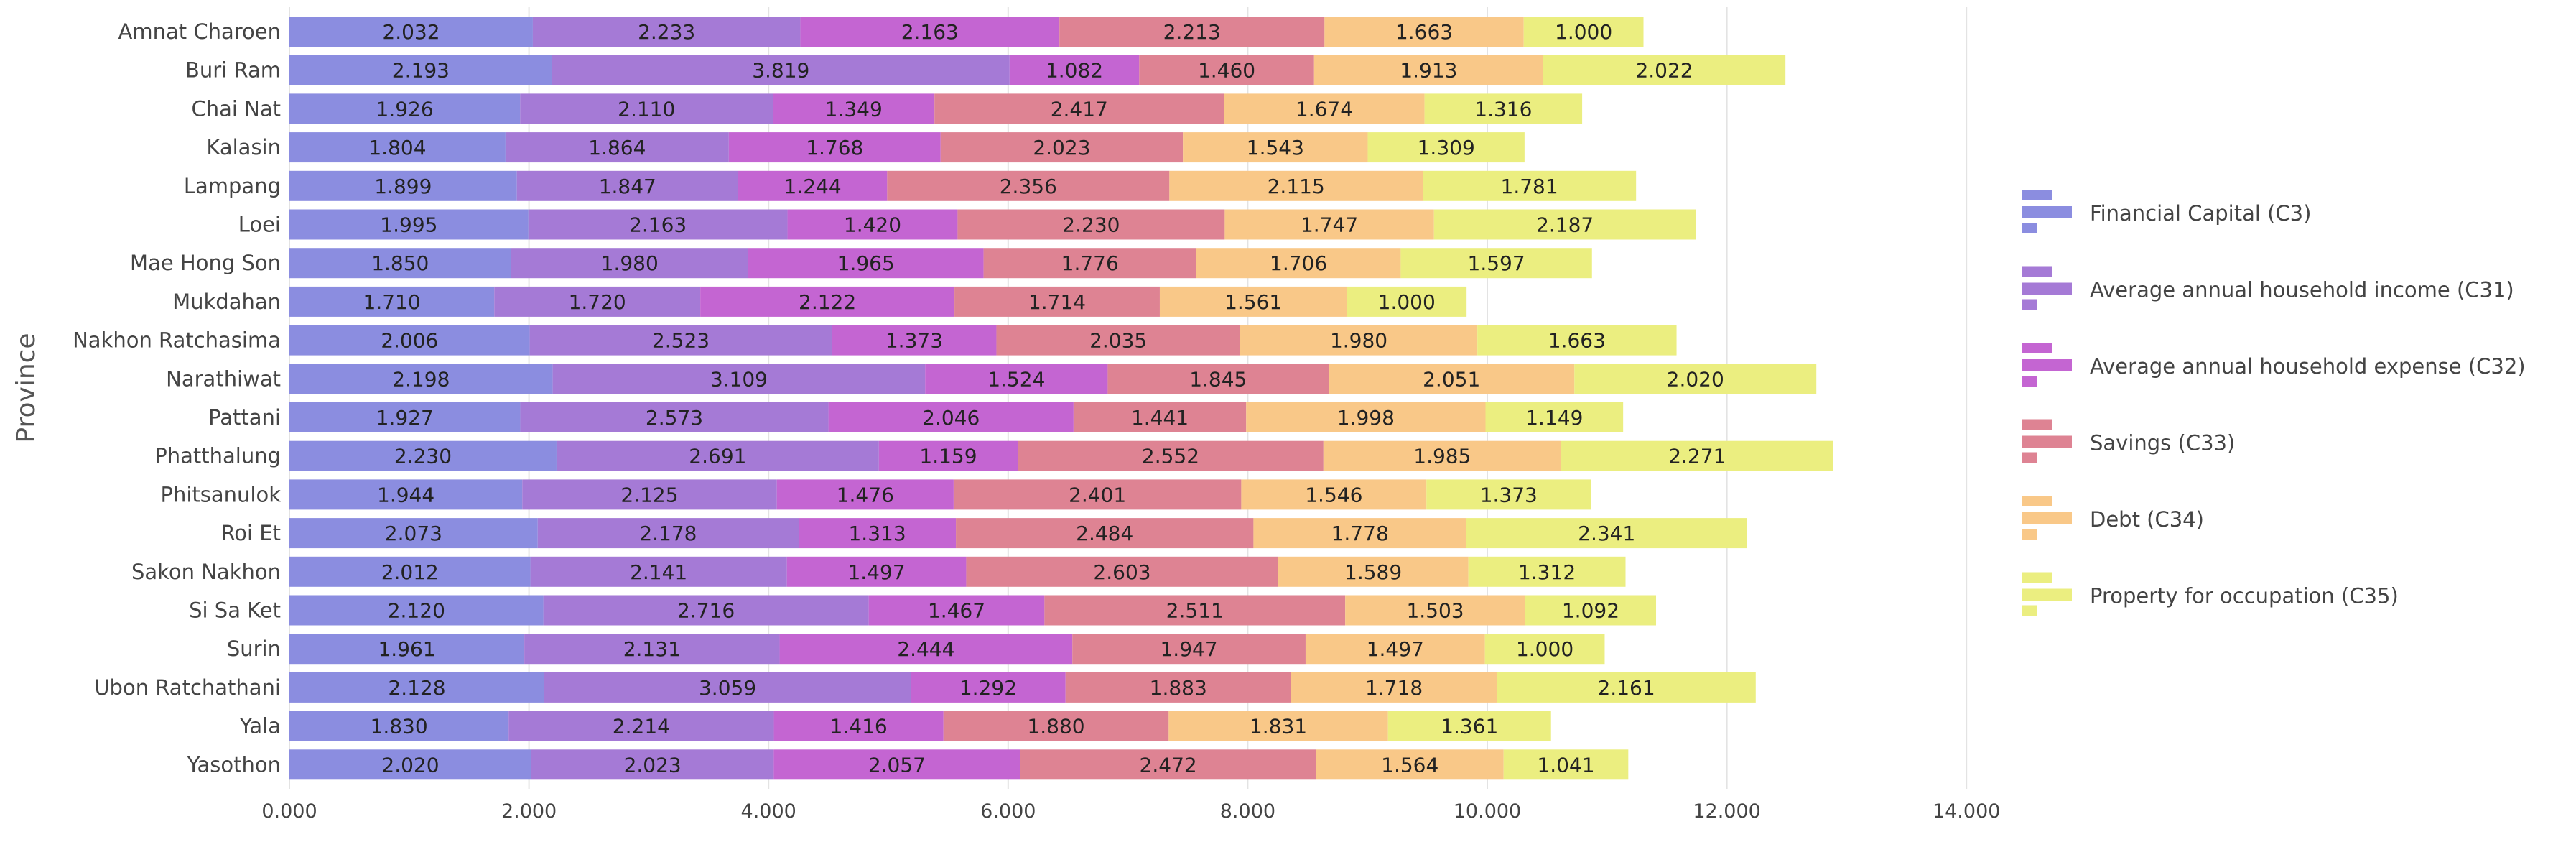 The height and width of the screenshot is (847, 2576). What do you see at coordinates (2128, 441) in the screenshot?
I see `legend-item: Savings (C33)` at bounding box center [2128, 441].